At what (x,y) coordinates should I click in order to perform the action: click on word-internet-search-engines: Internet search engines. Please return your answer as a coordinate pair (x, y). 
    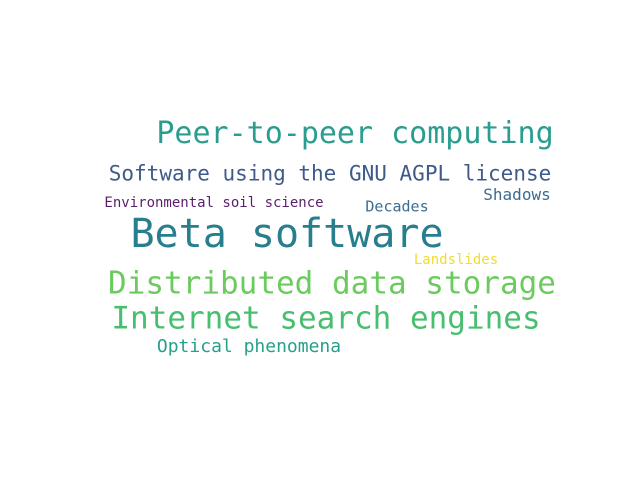
    Looking at the image, I should click on (326, 318).